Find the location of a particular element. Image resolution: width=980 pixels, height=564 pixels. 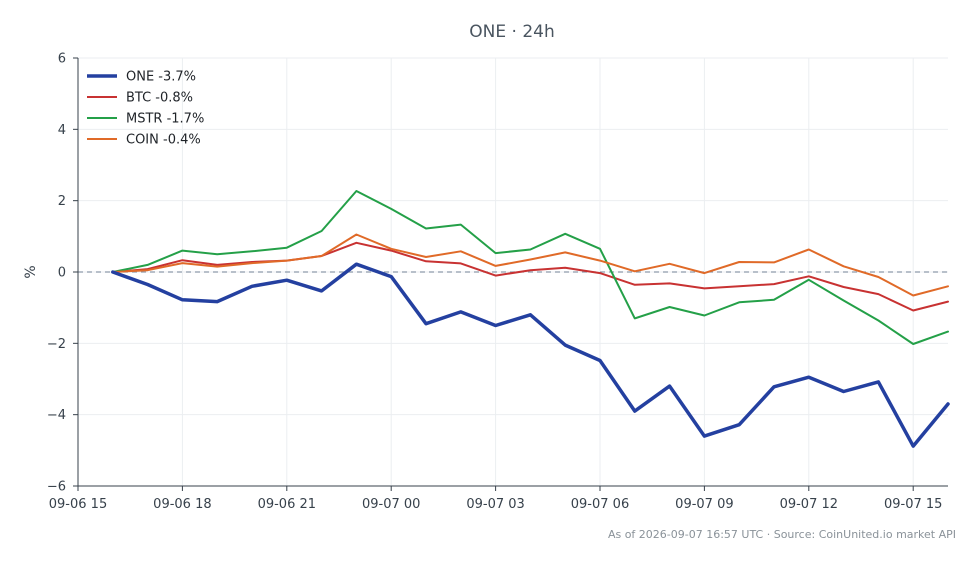

x-tick-label: 09-07 03 is located at coordinates (495, 504).